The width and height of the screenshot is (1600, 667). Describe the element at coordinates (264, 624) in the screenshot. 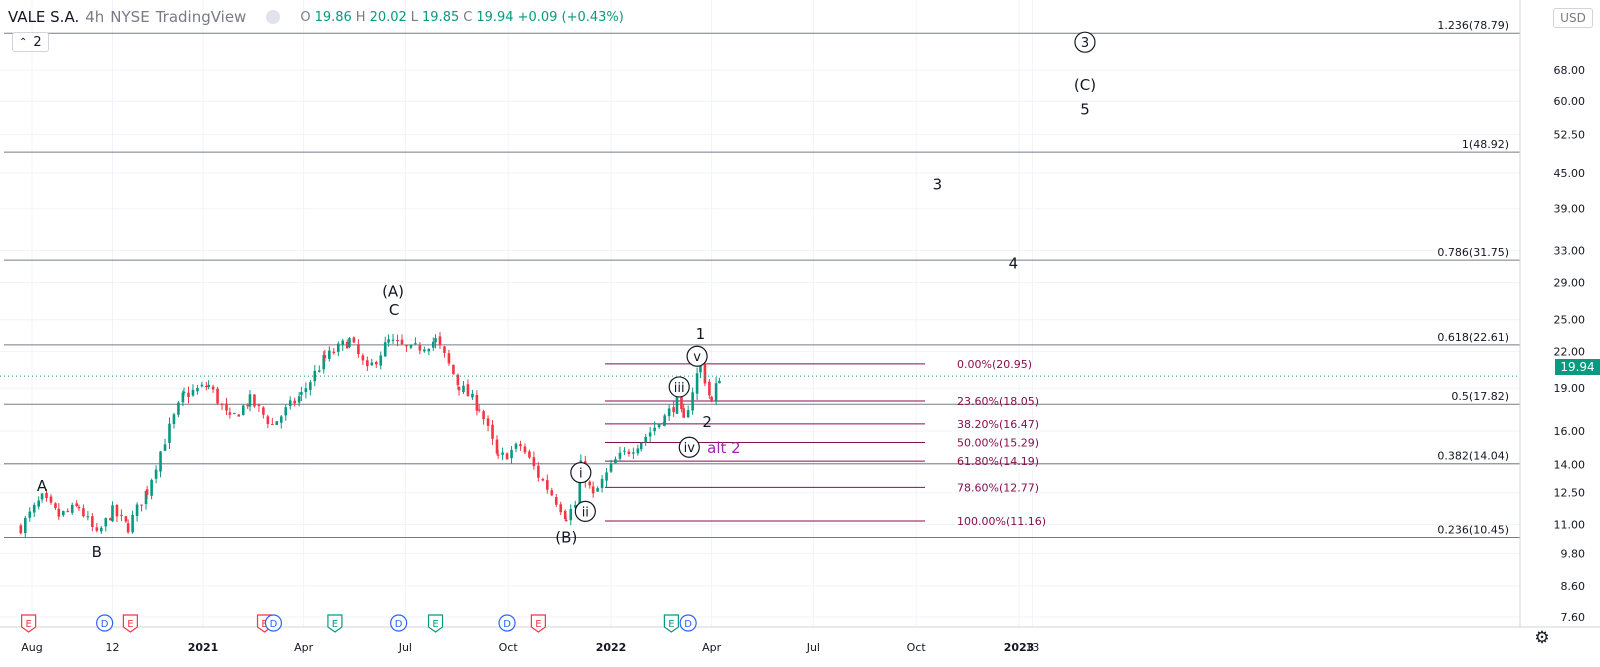

I see `earnings-letter: E` at that location.